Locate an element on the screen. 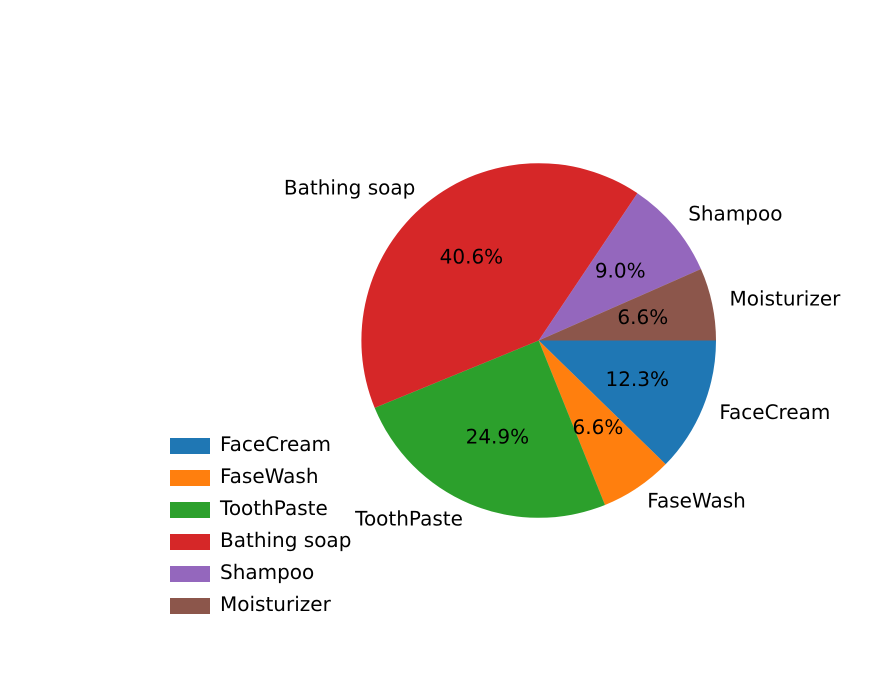  legend-label: Shampoo is located at coordinates (267, 572).